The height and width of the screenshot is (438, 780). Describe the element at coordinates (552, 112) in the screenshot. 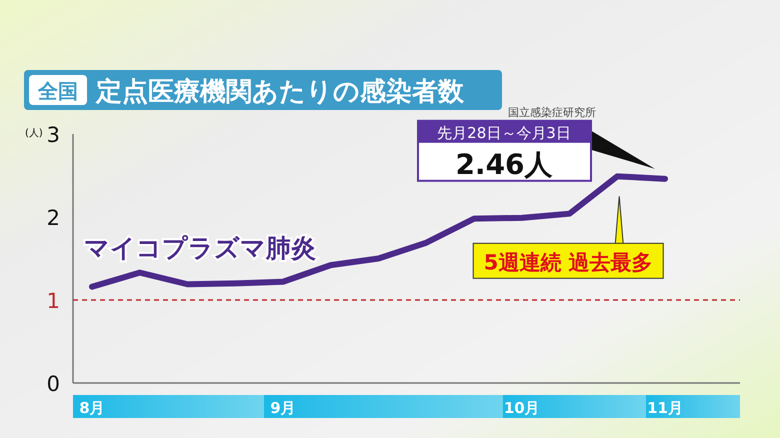

I see `text: 国立感染症研究所` at that location.